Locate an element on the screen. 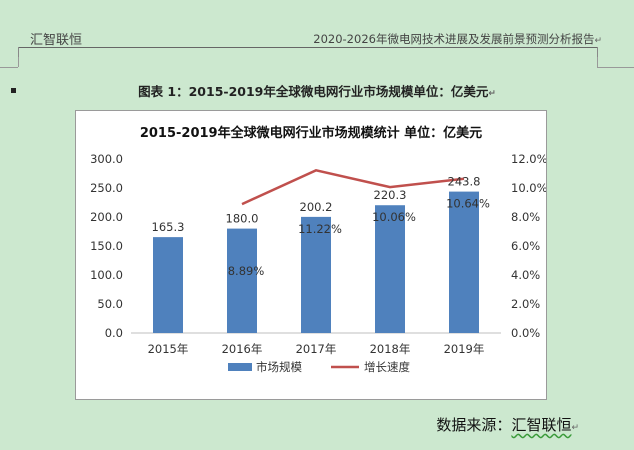 The height and width of the screenshot is (450, 634). figure-caption: 图表 1：2015-2019年全球微电网行业市场规模单位：亿美元↵ is located at coordinates (317, 90).